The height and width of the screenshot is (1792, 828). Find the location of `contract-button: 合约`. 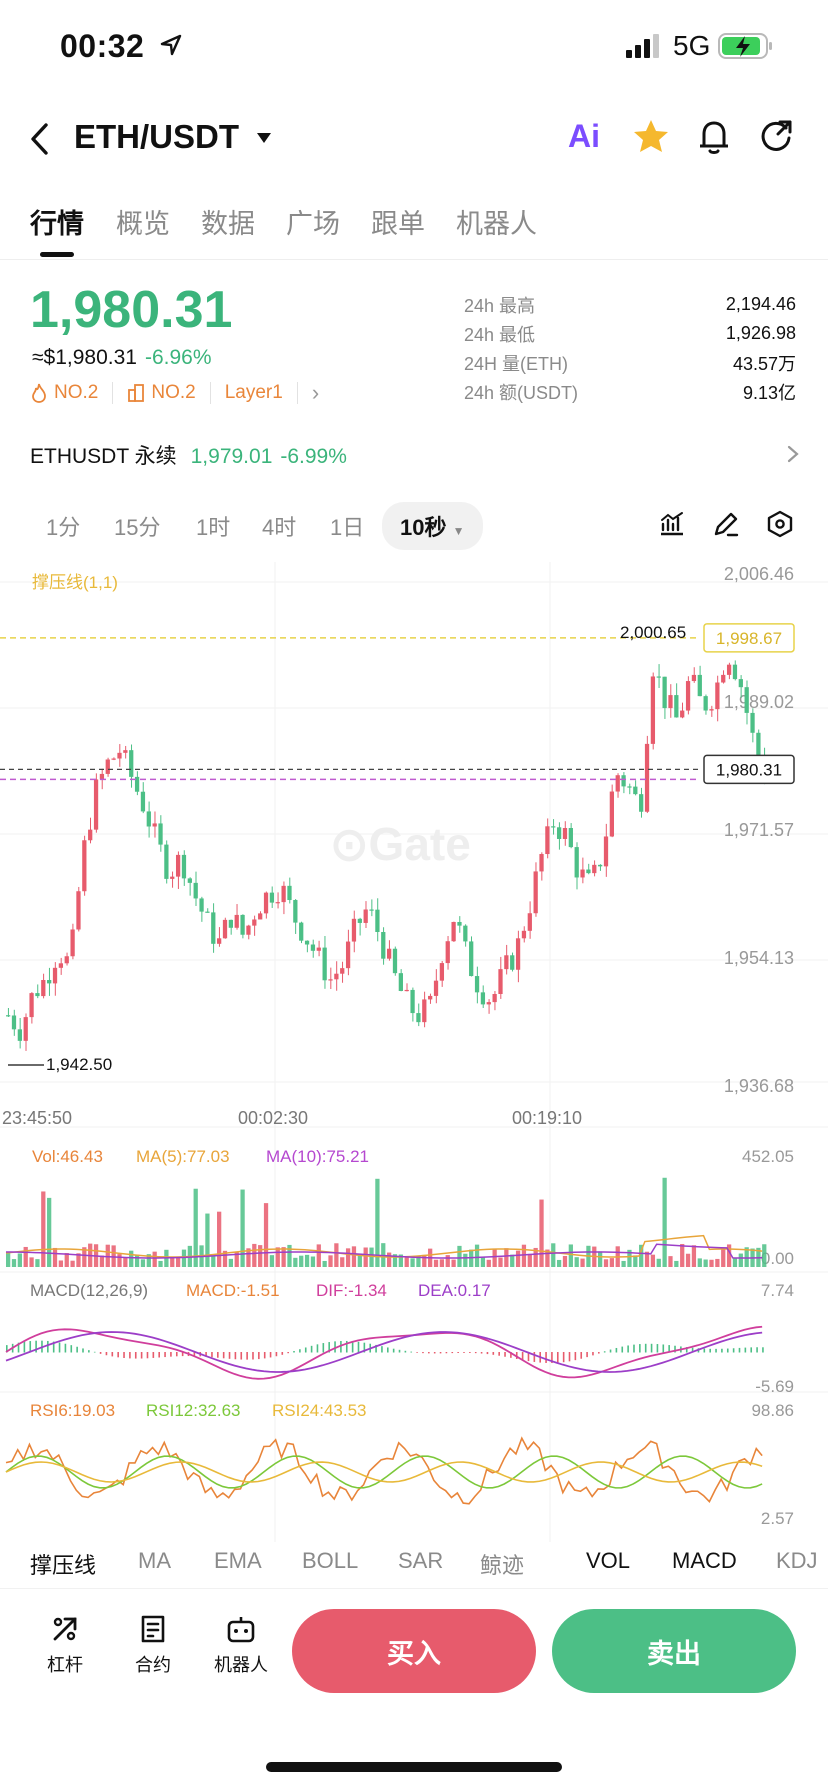

contract-button: 合约 is located at coordinates (153, 1645).